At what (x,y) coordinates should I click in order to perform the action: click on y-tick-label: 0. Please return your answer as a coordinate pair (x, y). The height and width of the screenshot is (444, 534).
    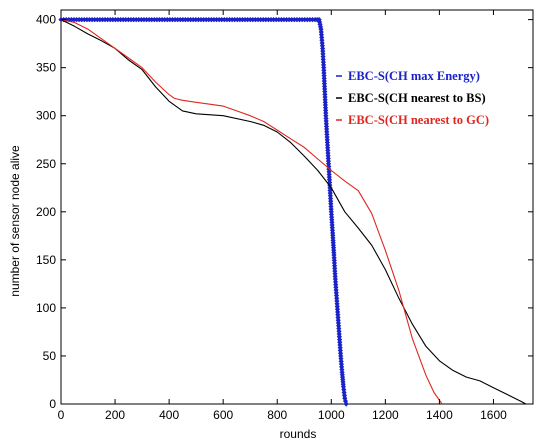
    Looking at the image, I should click on (52, 404).